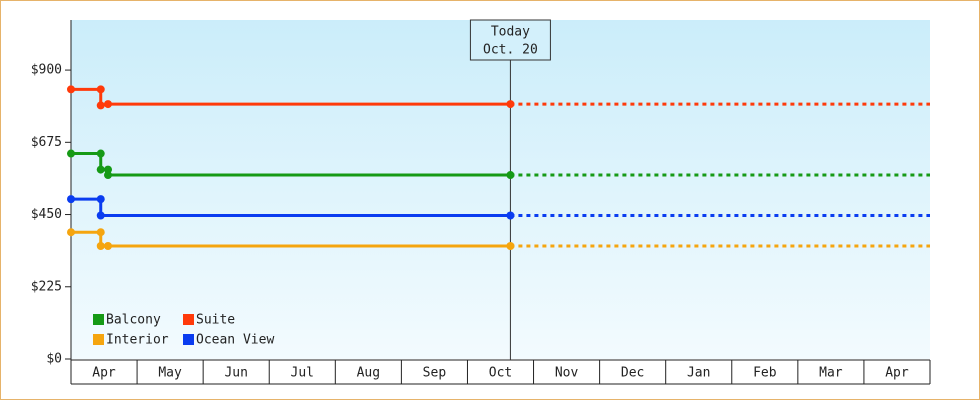  Describe the element at coordinates (54, 359) in the screenshot. I see `y-tick-label: $0` at that location.